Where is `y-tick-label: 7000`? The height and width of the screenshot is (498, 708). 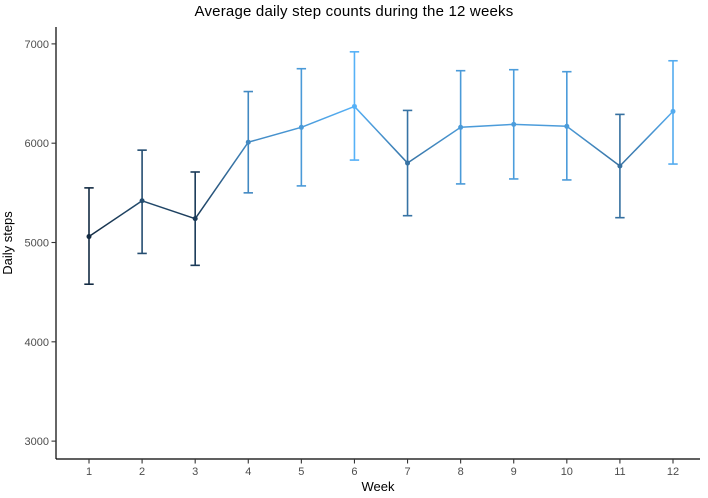
y-tick-label: 7000 is located at coordinates (37, 45).